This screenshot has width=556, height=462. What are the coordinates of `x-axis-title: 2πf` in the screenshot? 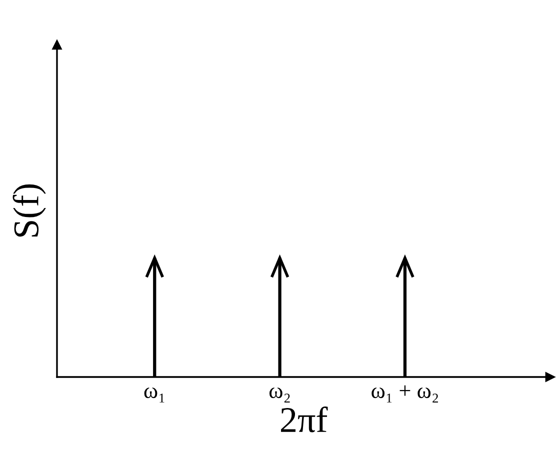 It's located at (304, 419).